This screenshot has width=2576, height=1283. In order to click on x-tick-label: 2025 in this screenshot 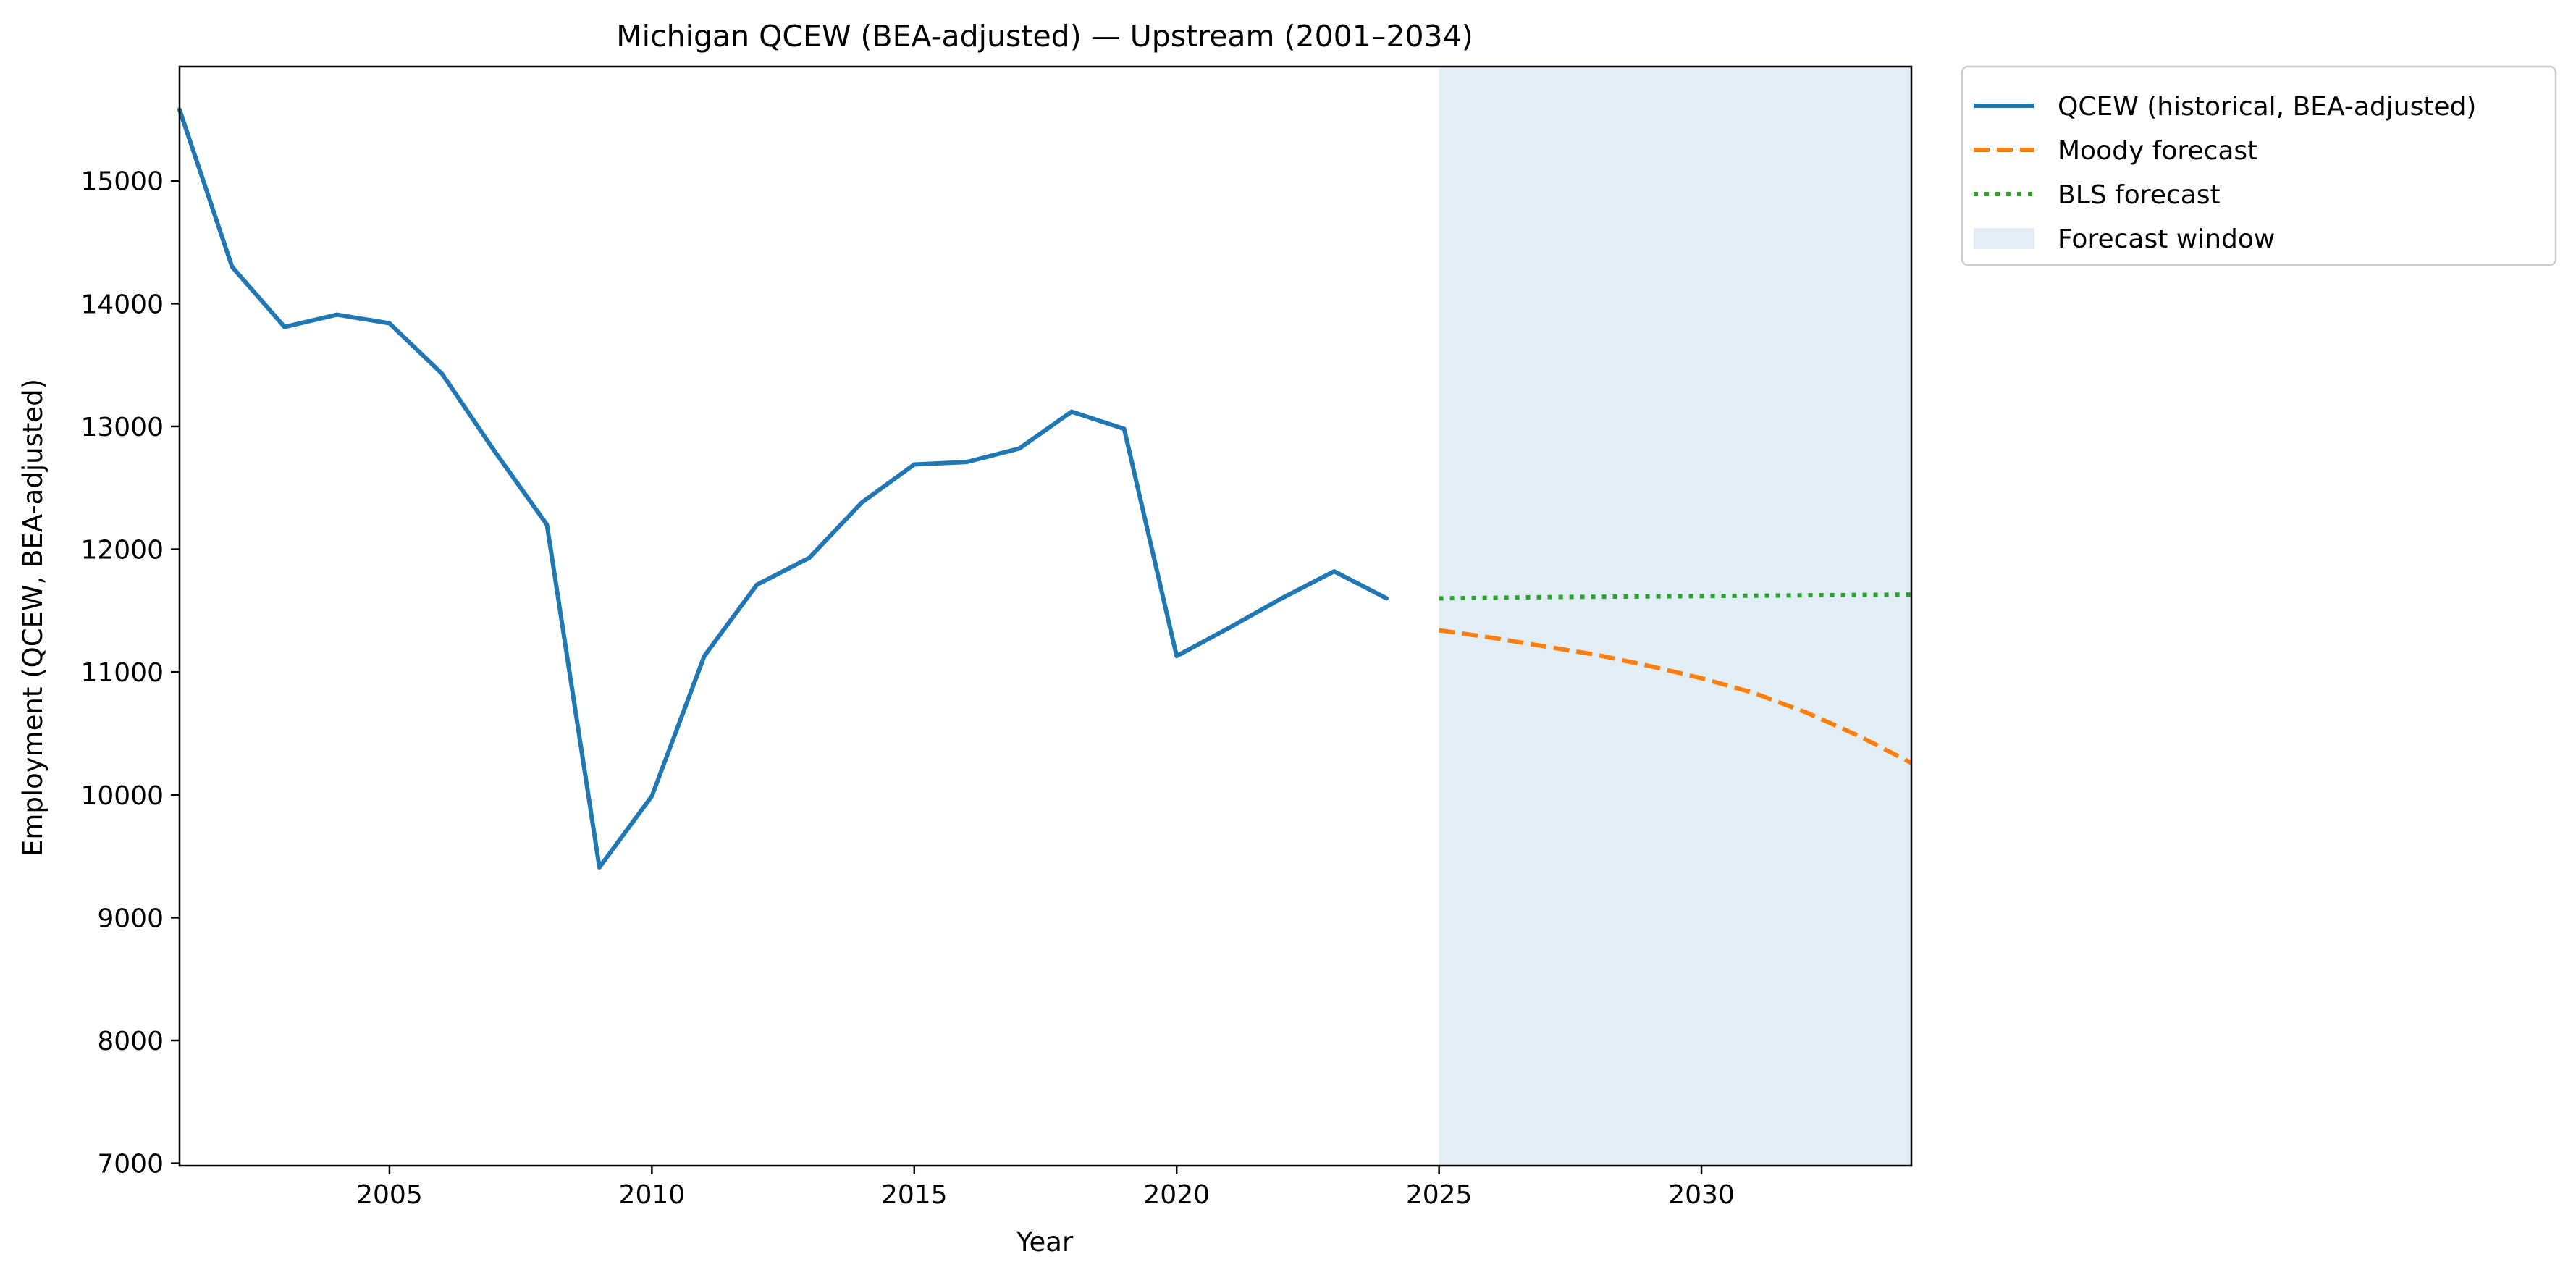, I will do `click(1439, 1195)`.